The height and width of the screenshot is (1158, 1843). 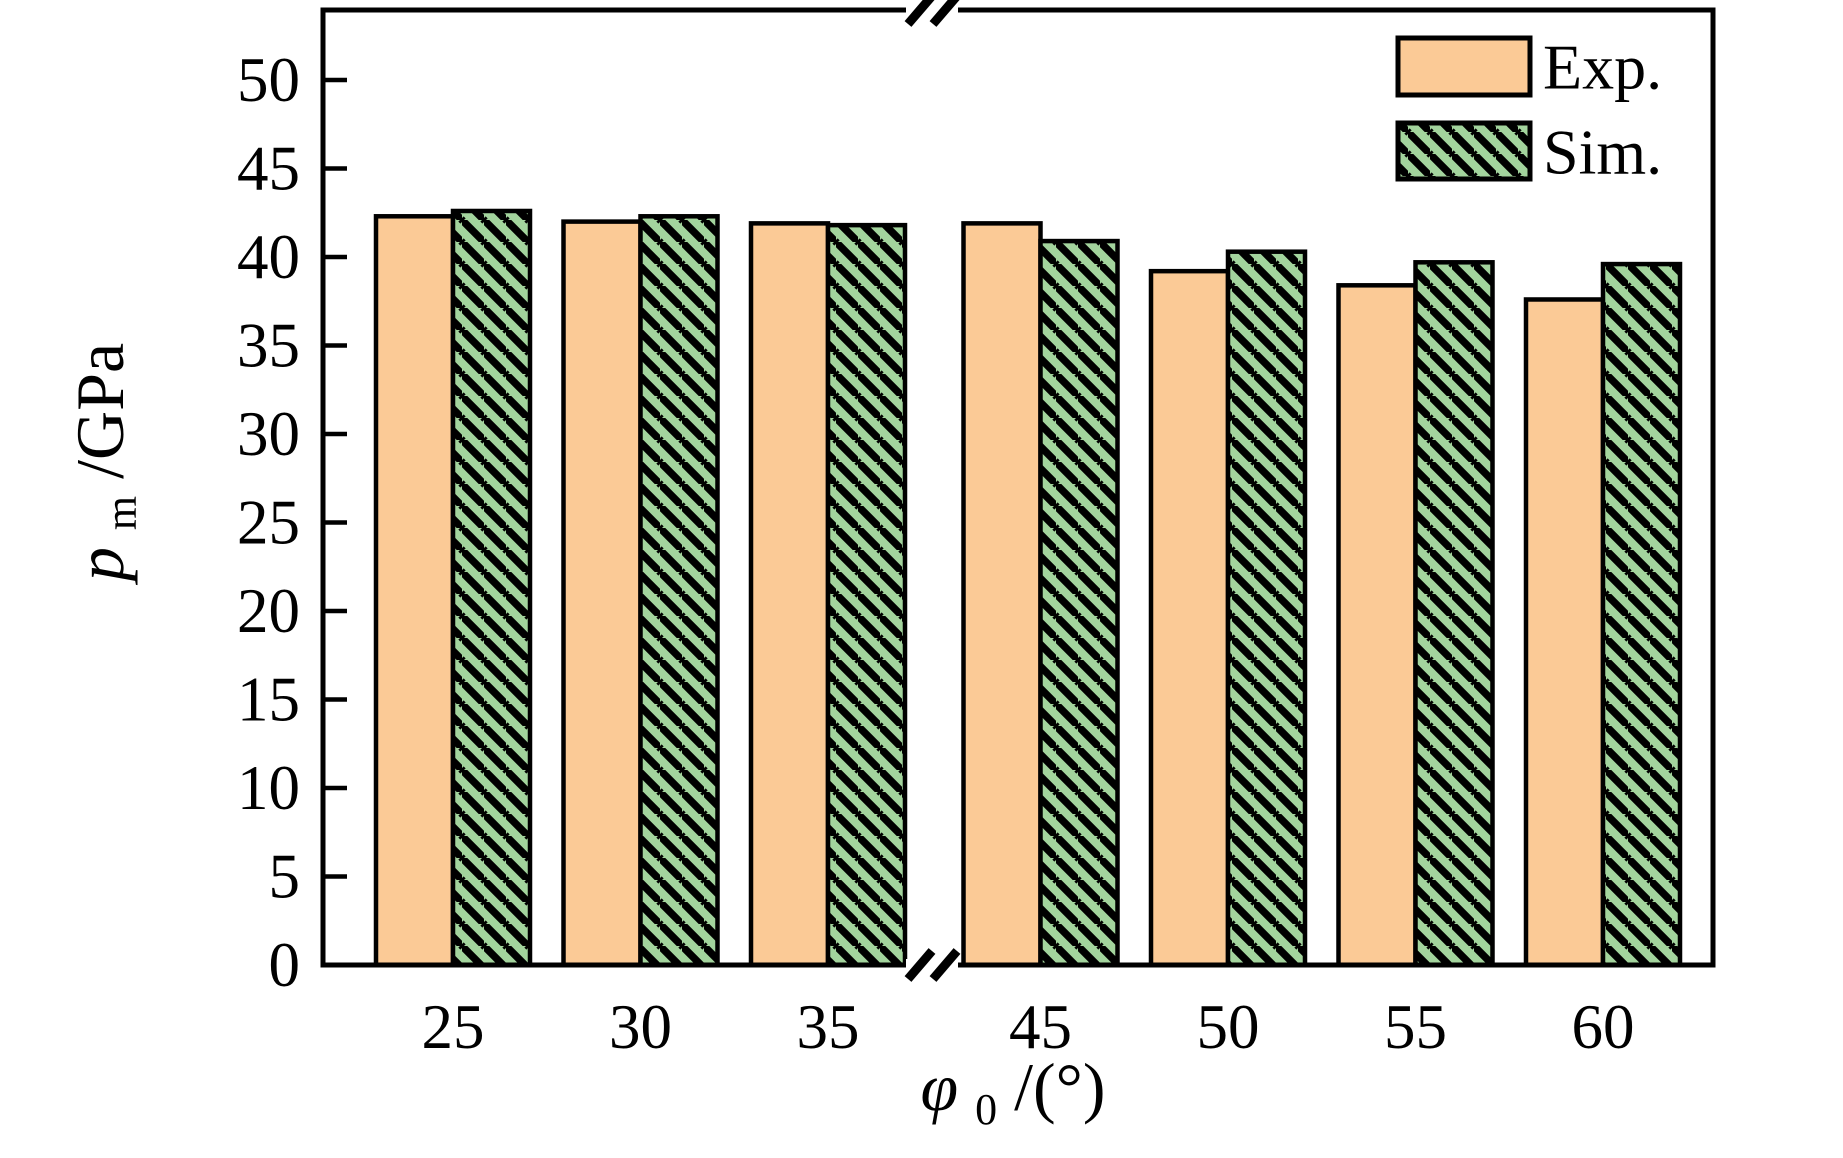 I want to click on y-axis-title: p m /GPa, so click(x=106, y=464).